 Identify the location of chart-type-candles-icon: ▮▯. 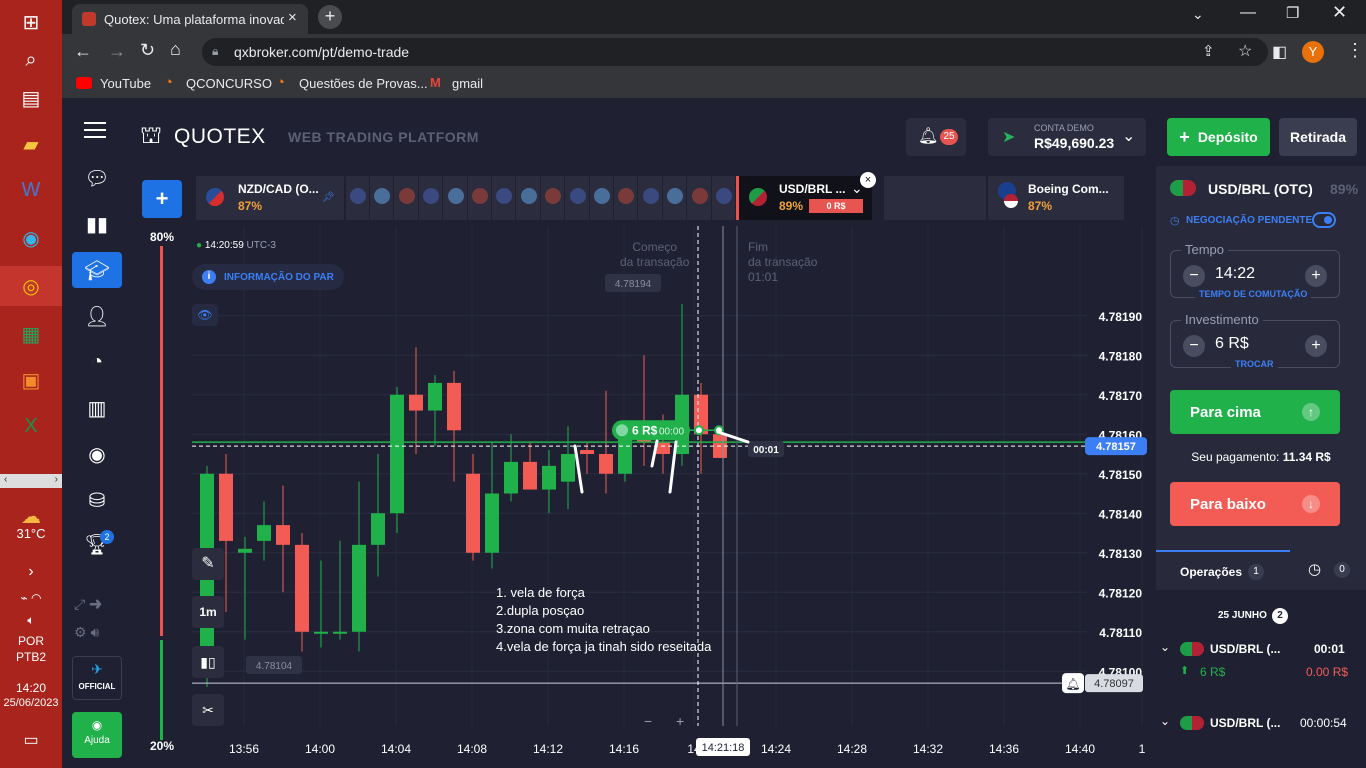
(208, 662).